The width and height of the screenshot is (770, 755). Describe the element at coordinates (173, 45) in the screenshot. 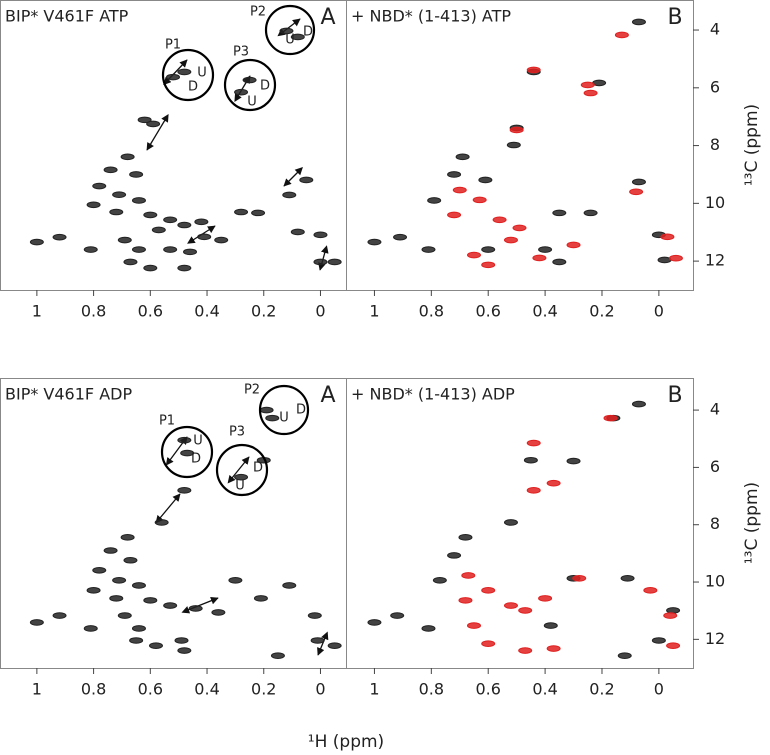

I see `annotation: P1` at that location.